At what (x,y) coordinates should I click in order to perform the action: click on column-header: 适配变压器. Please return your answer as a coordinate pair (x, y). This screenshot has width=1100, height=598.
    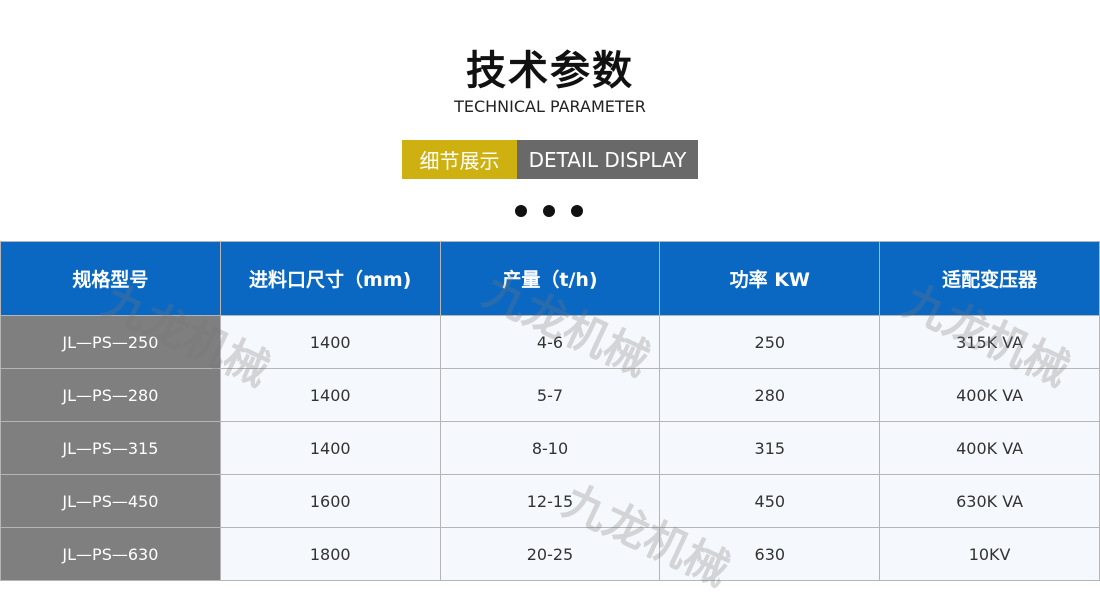
    Looking at the image, I should click on (989, 278).